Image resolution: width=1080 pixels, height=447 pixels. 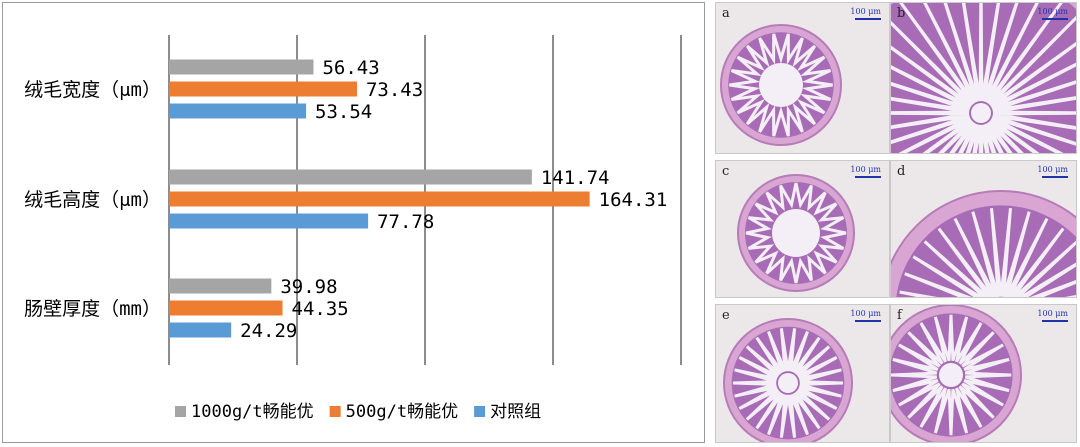 What do you see at coordinates (901, 171) in the screenshot?
I see `micrograph-letter: d` at bounding box center [901, 171].